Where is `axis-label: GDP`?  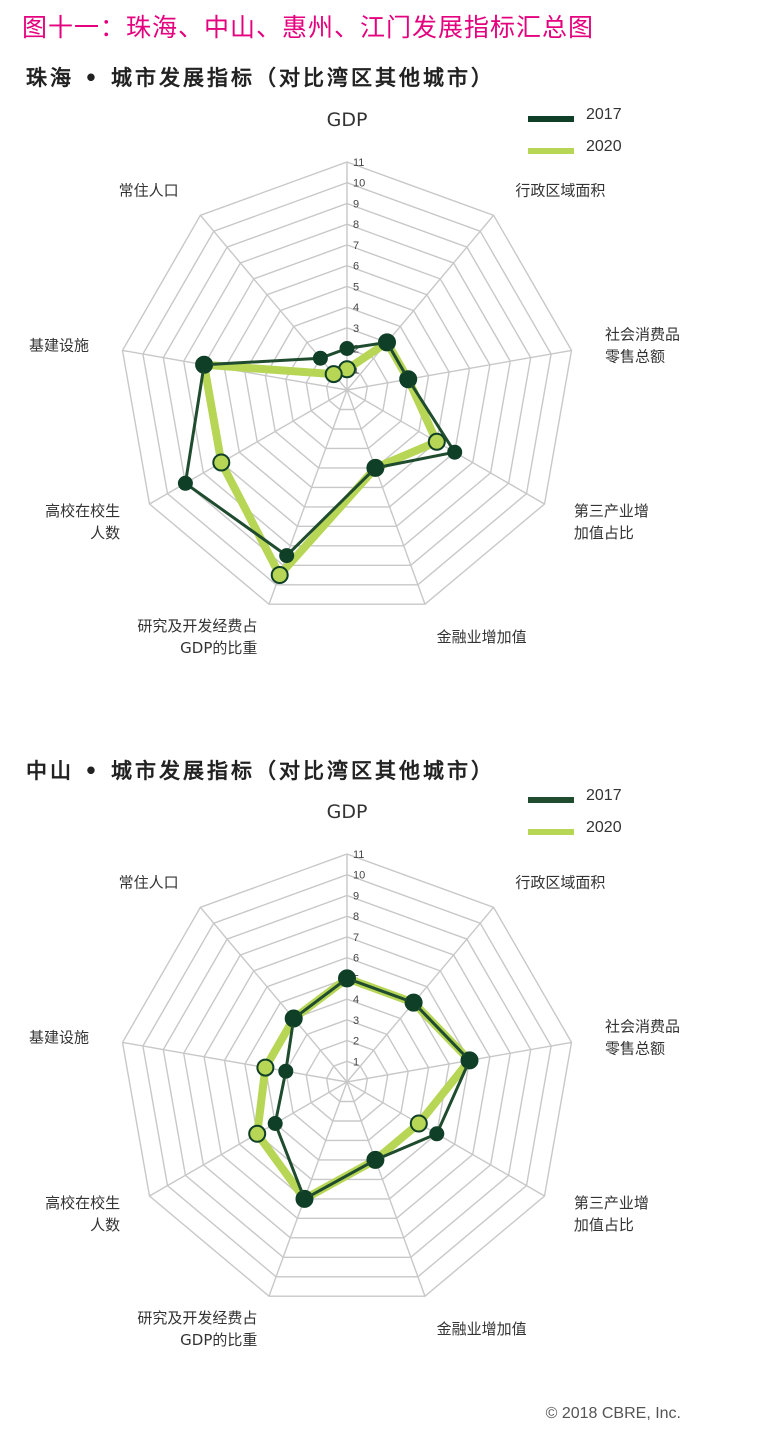
axis-label: GDP is located at coordinates (347, 812).